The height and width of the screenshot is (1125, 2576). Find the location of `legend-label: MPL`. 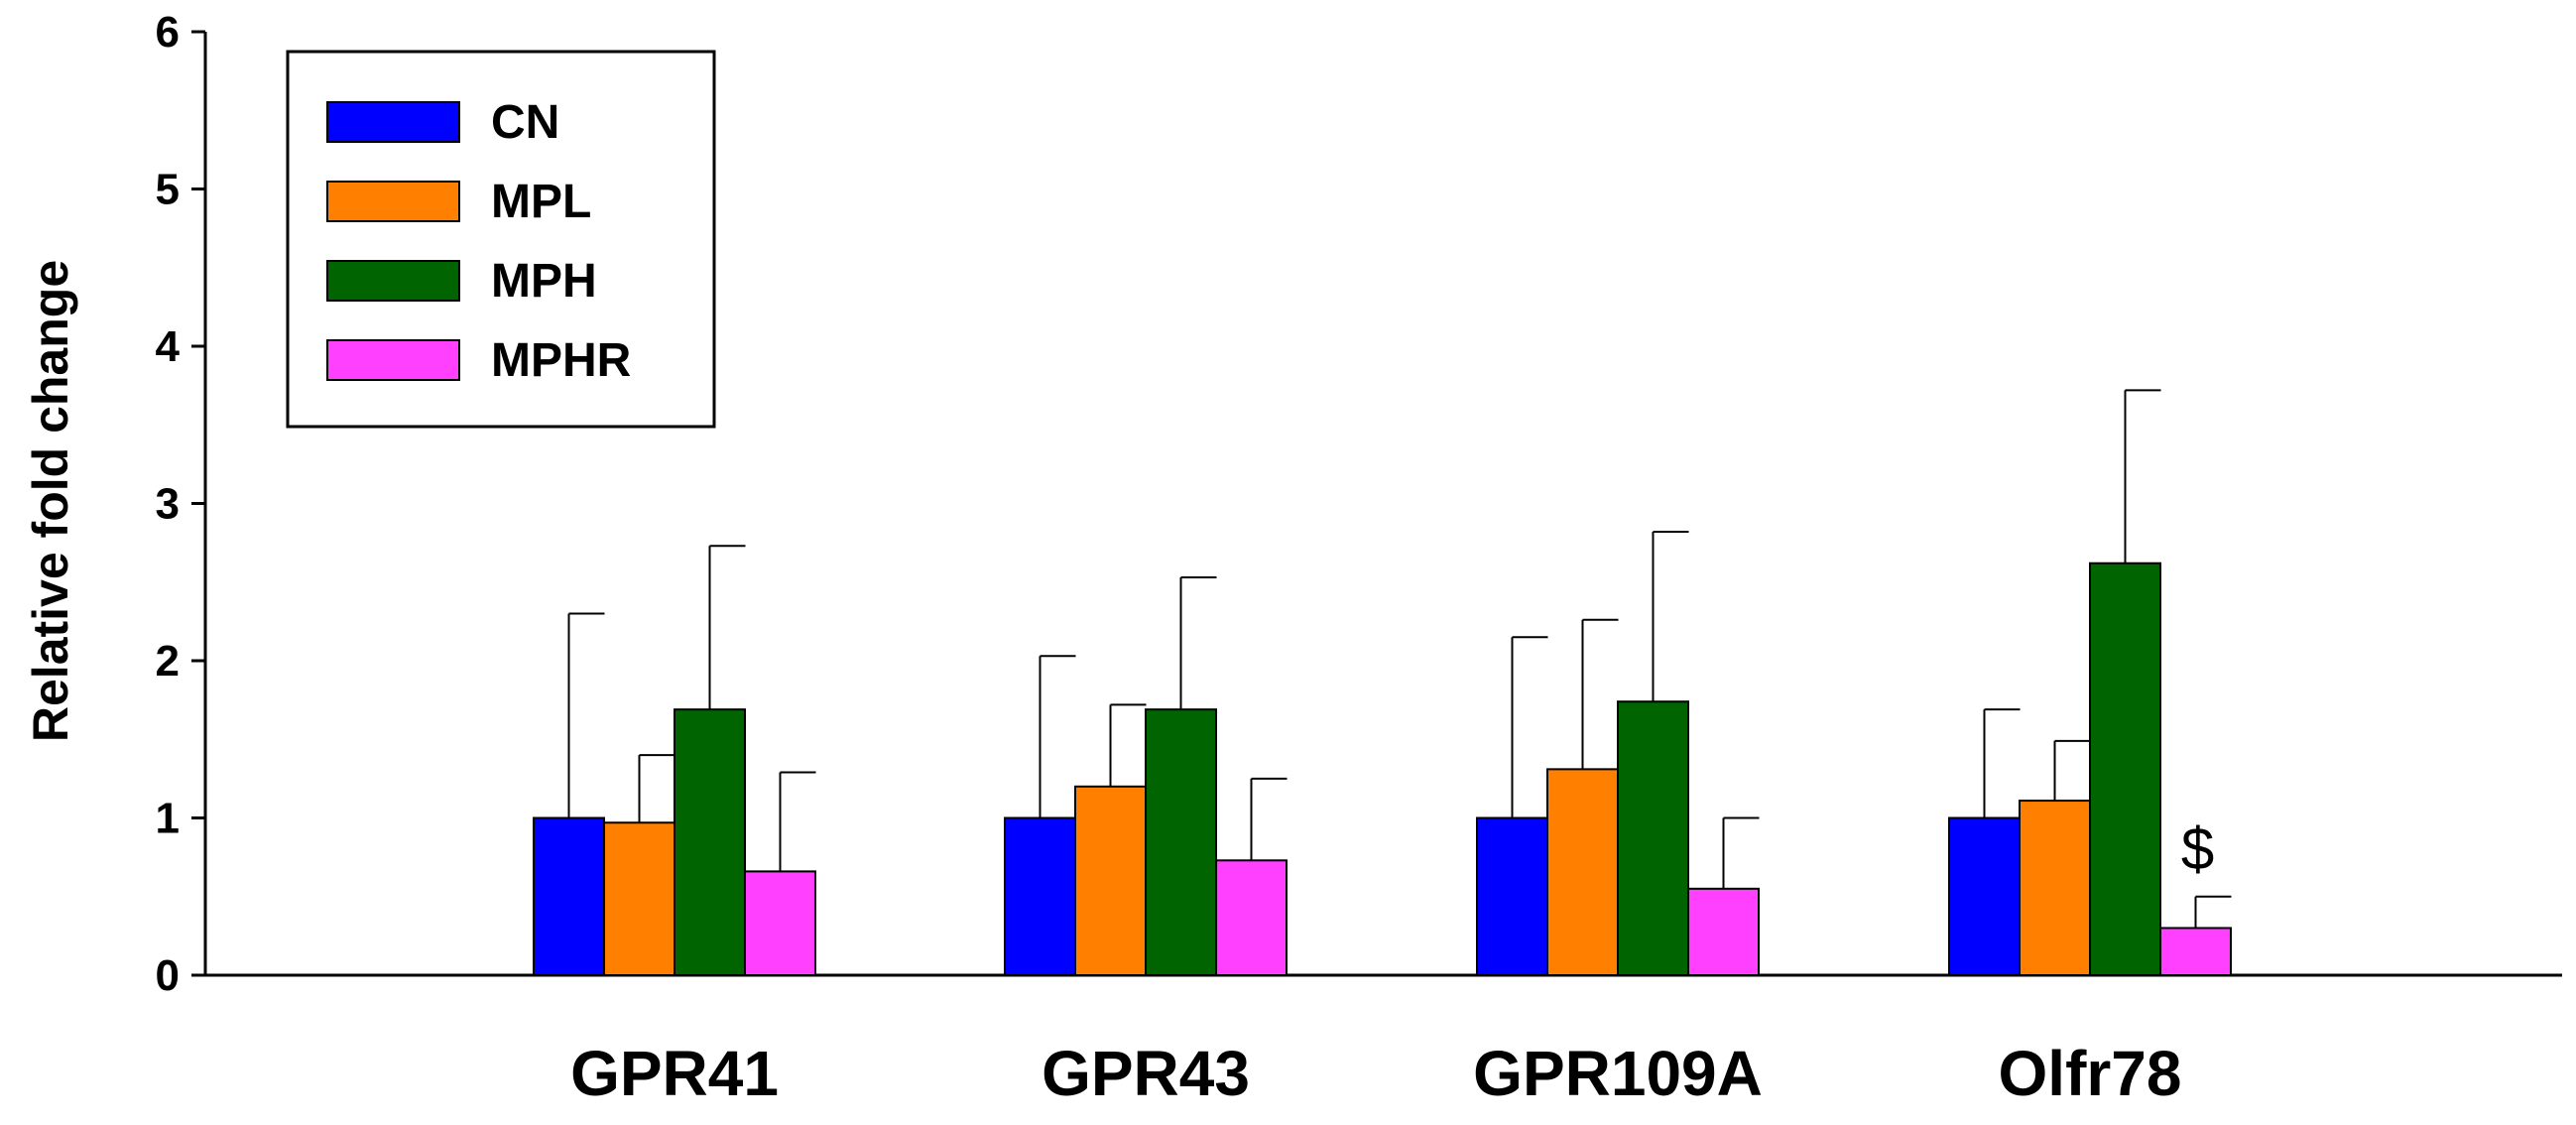

legend-label: MPL is located at coordinates (541, 202).